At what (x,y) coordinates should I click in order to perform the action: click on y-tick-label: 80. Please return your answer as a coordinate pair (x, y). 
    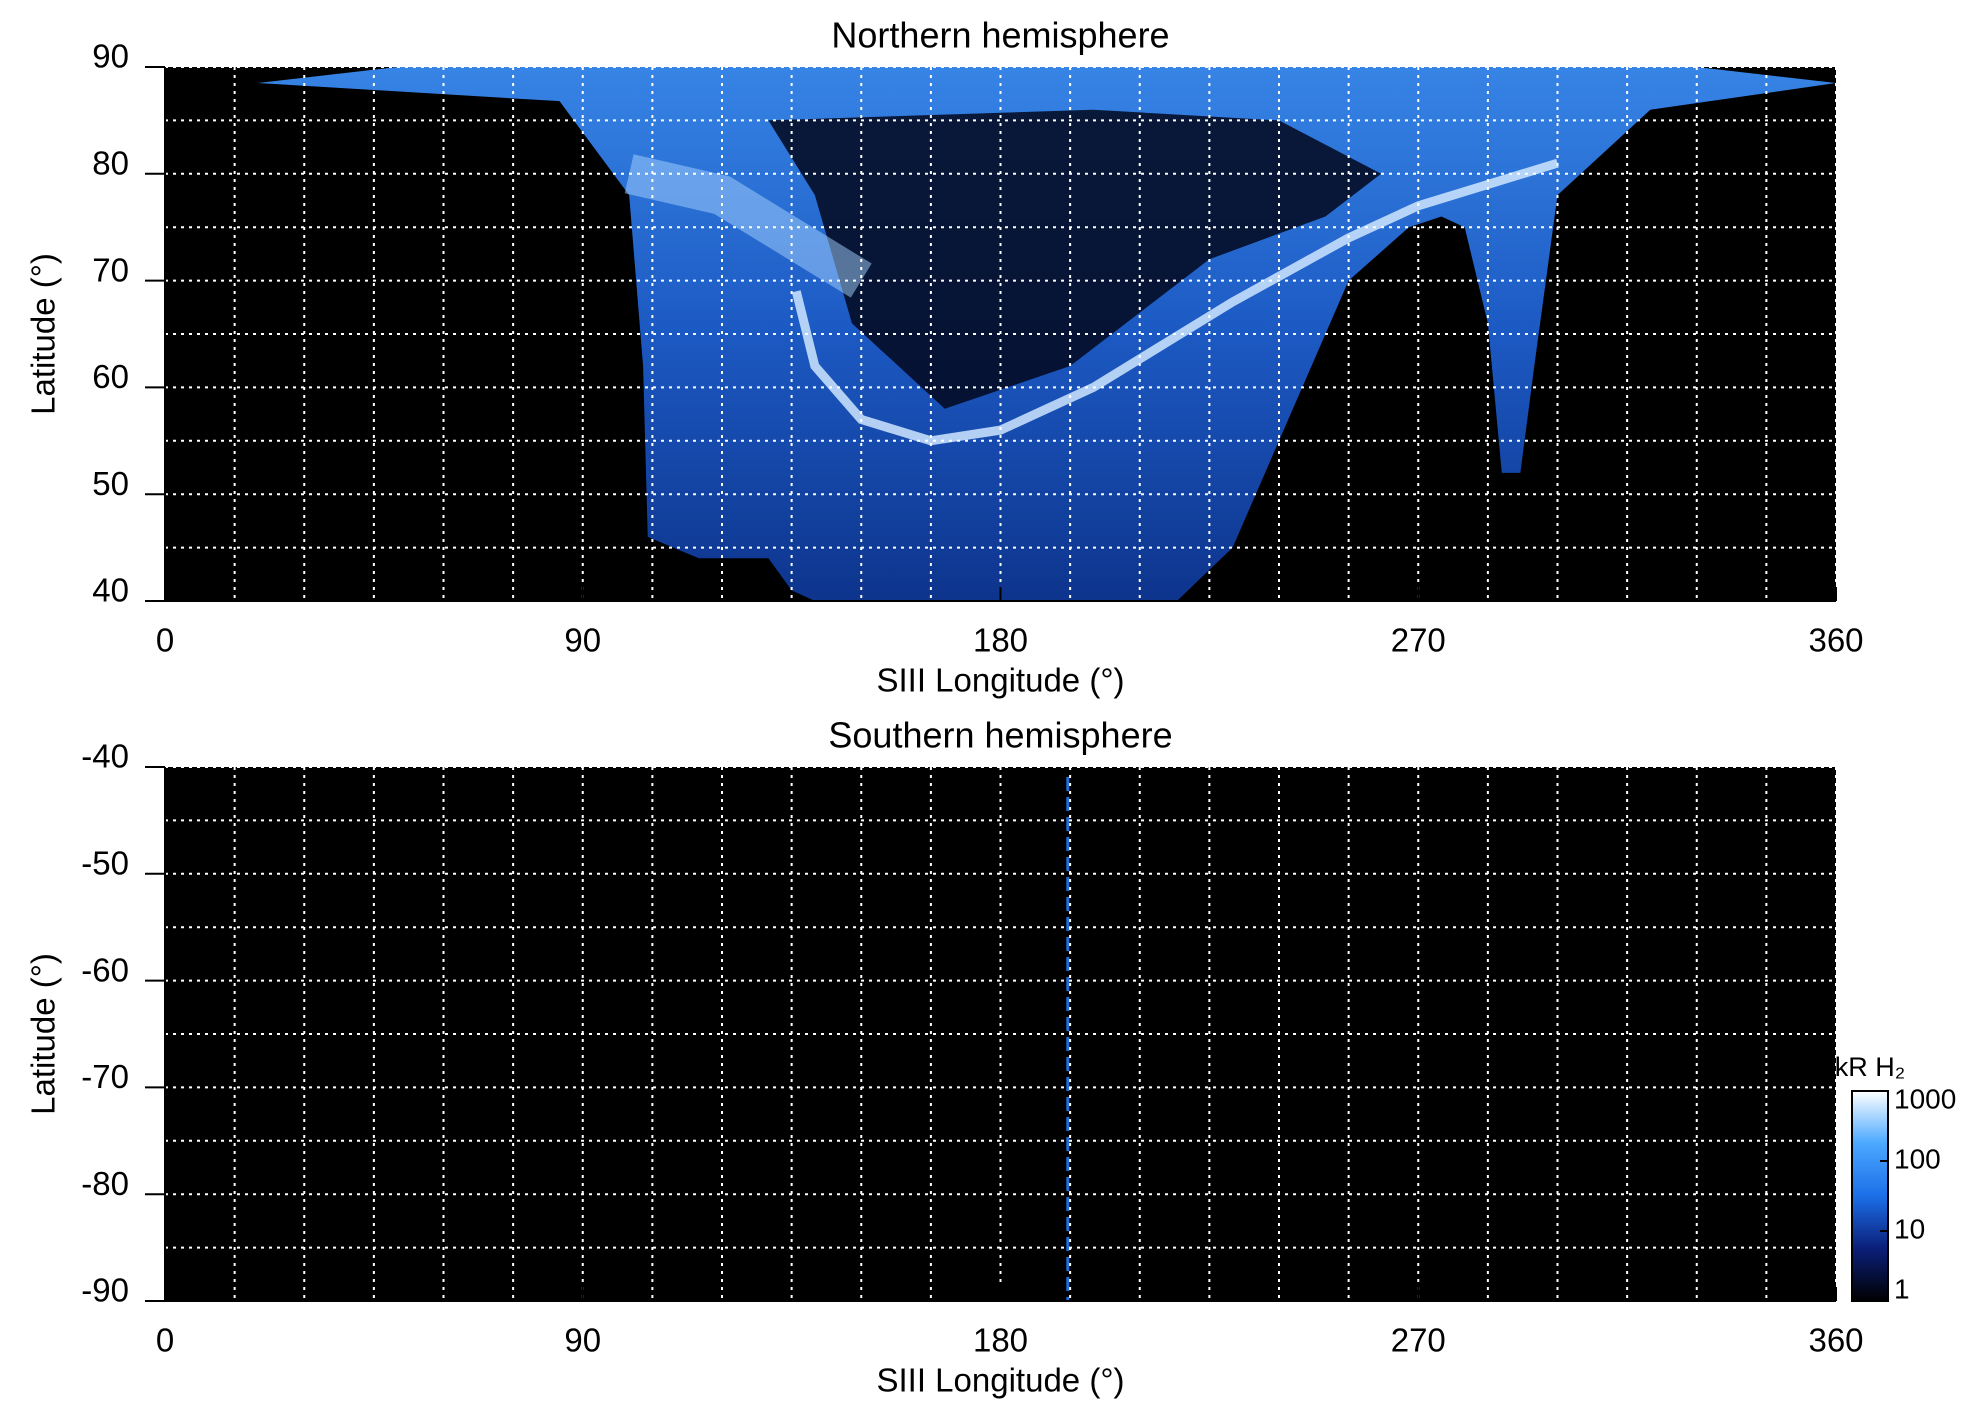
    Looking at the image, I should click on (110, 163).